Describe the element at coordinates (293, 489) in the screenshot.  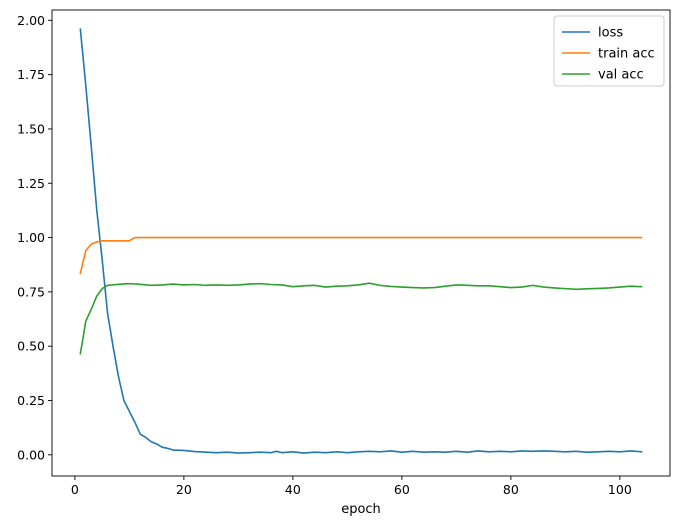
I see `x-tick-label: 40` at that location.